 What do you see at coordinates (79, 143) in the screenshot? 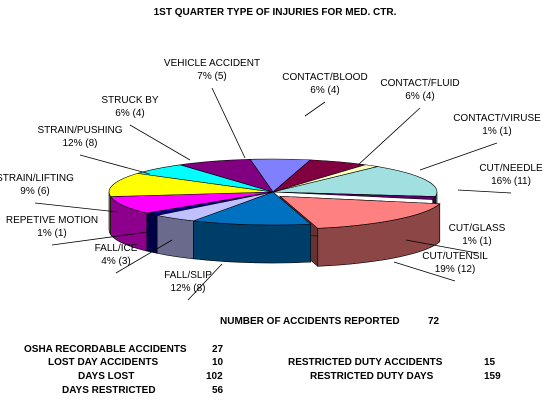
I see `slice-value-strain-pushing: 12% (8)` at bounding box center [79, 143].